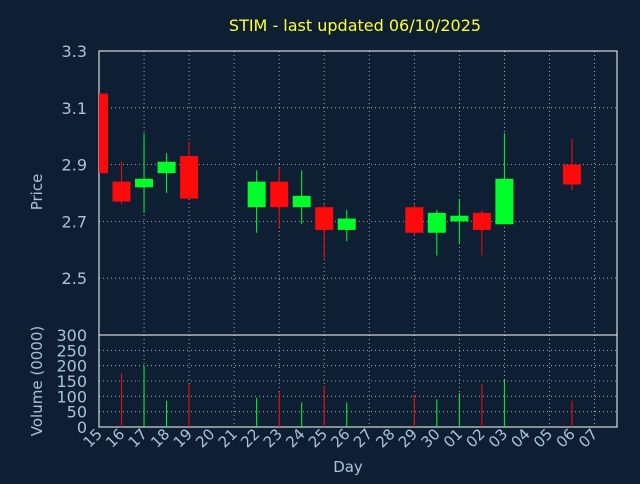 Image resolution: width=640 pixels, height=484 pixels. What do you see at coordinates (71, 350) in the screenshot?
I see `volume-tick-label: 250` at bounding box center [71, 350].